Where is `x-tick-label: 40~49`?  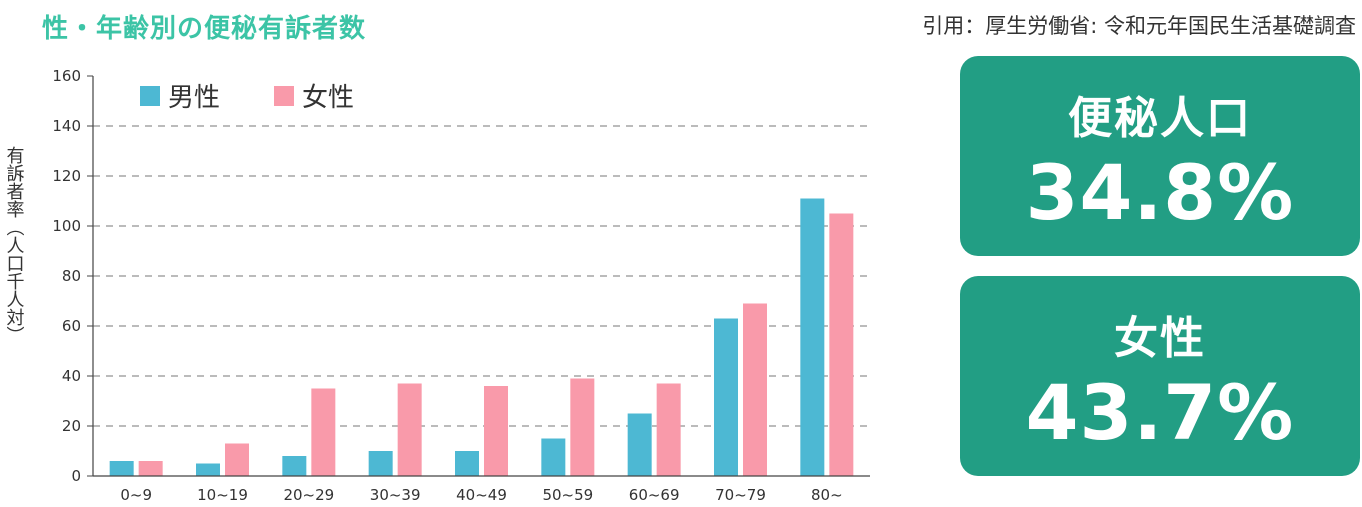 x-tick-label: 40~49 is located at coordinates (481, 495).